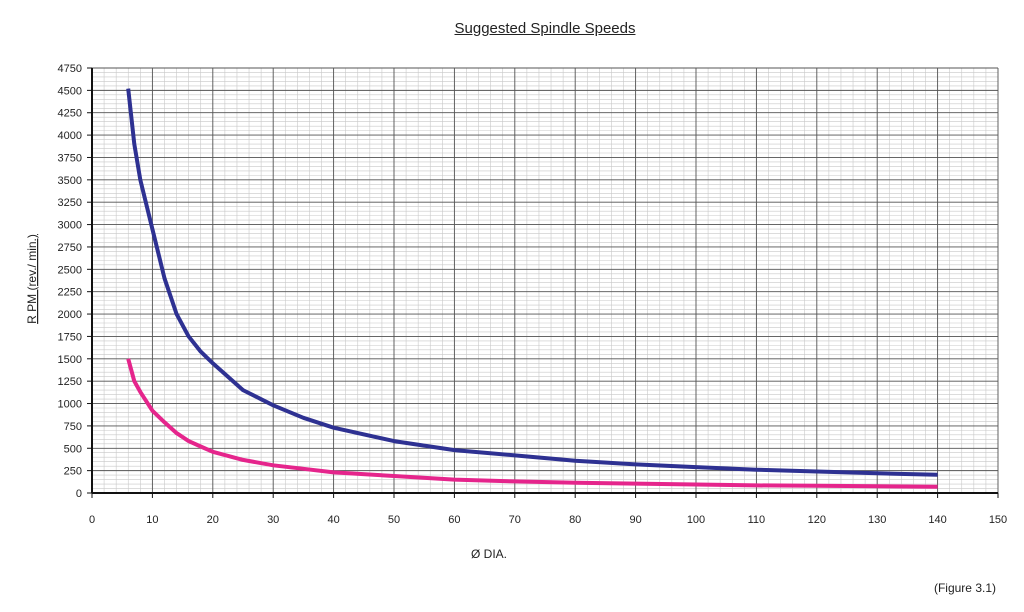  What do you see at coordinates (757, 520) in the screenshot?
I see `x-tick-label: 110` at bounding box center [757, 520].